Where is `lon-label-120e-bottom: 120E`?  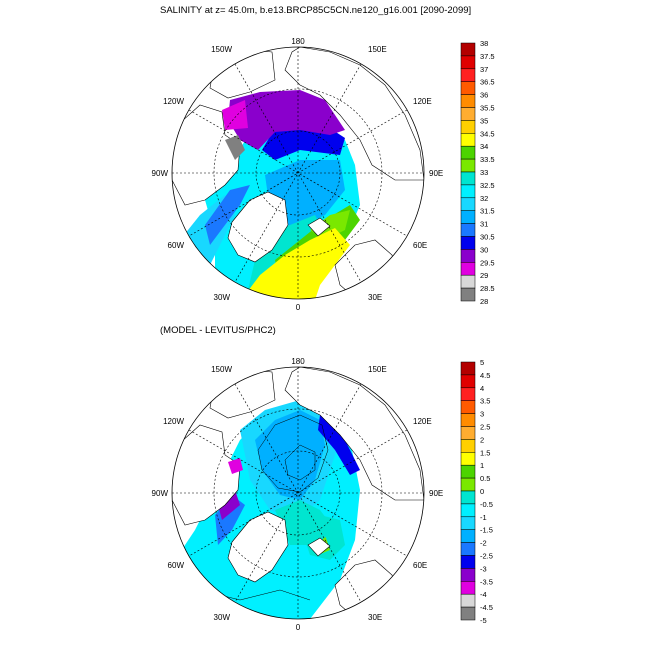
lon-label-120e-bottom: 120E is located at coordinates (422, 421).